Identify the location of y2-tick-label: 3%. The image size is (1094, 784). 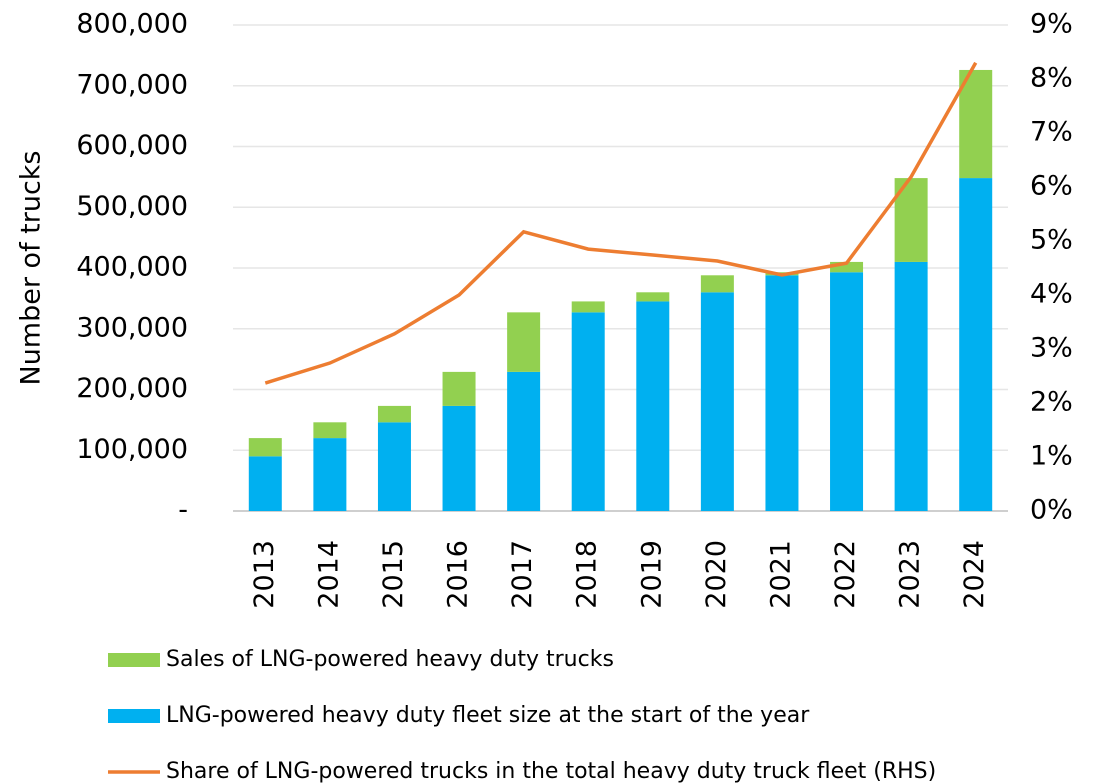
(1051, 348).